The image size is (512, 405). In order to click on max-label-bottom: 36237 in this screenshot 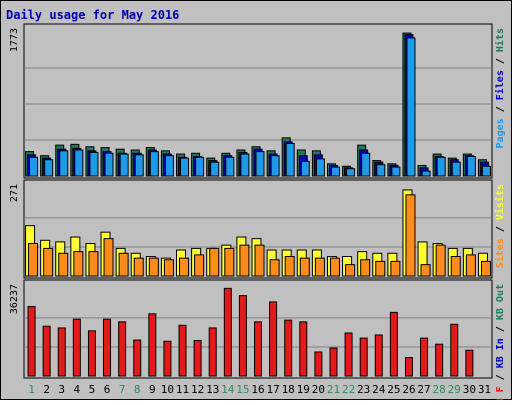, I will do `click(14, 299)`.